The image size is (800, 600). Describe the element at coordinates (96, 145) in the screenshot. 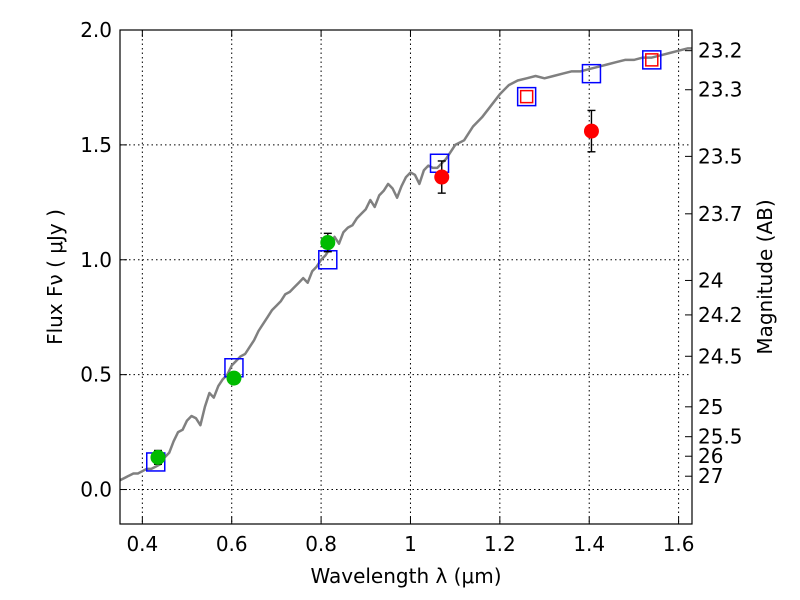

I see `y-tick-label: 1.5` at that location.